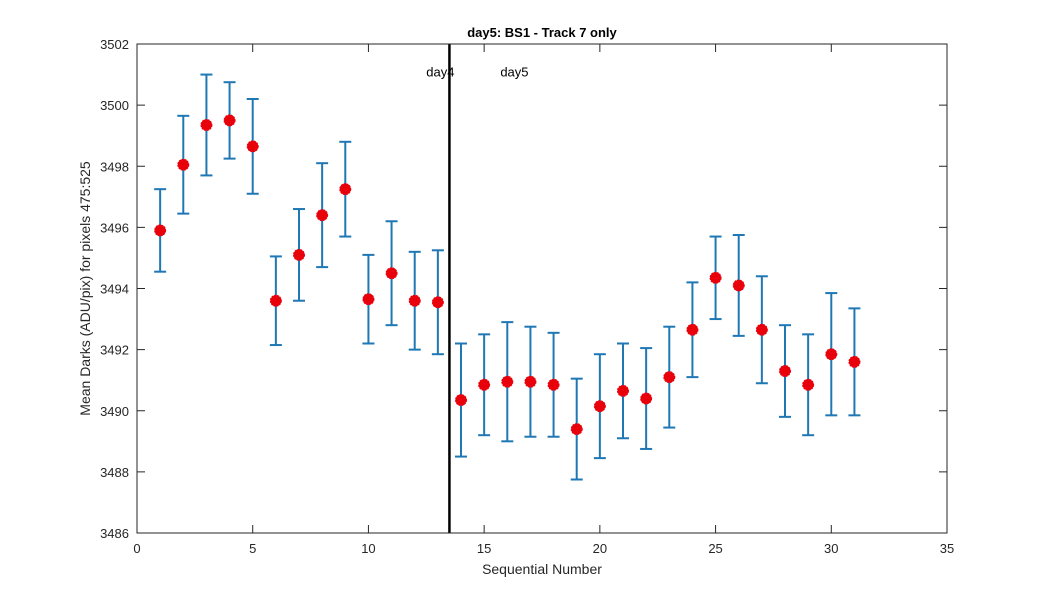 Image resolution: width=1050 pixels, height=600 pixels. Describe the element at coordinates (252, 548) in the screenshot. I see `x-tick-label: 5` at that location.